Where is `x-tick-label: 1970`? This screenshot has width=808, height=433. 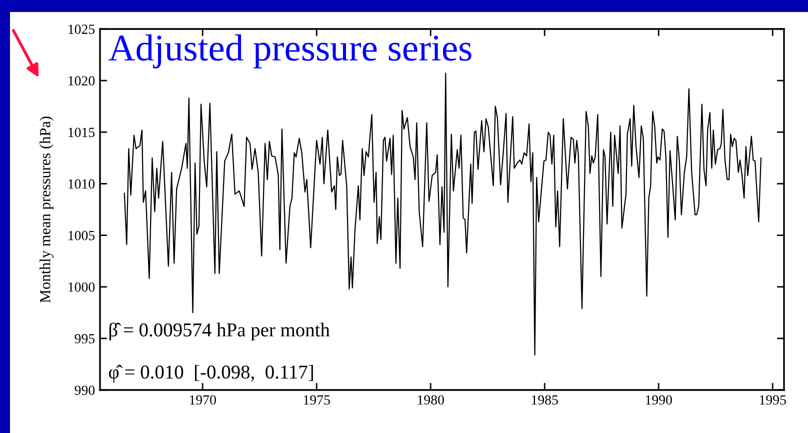 x-tick-label: 1970 is located at coordinates (203, 400).